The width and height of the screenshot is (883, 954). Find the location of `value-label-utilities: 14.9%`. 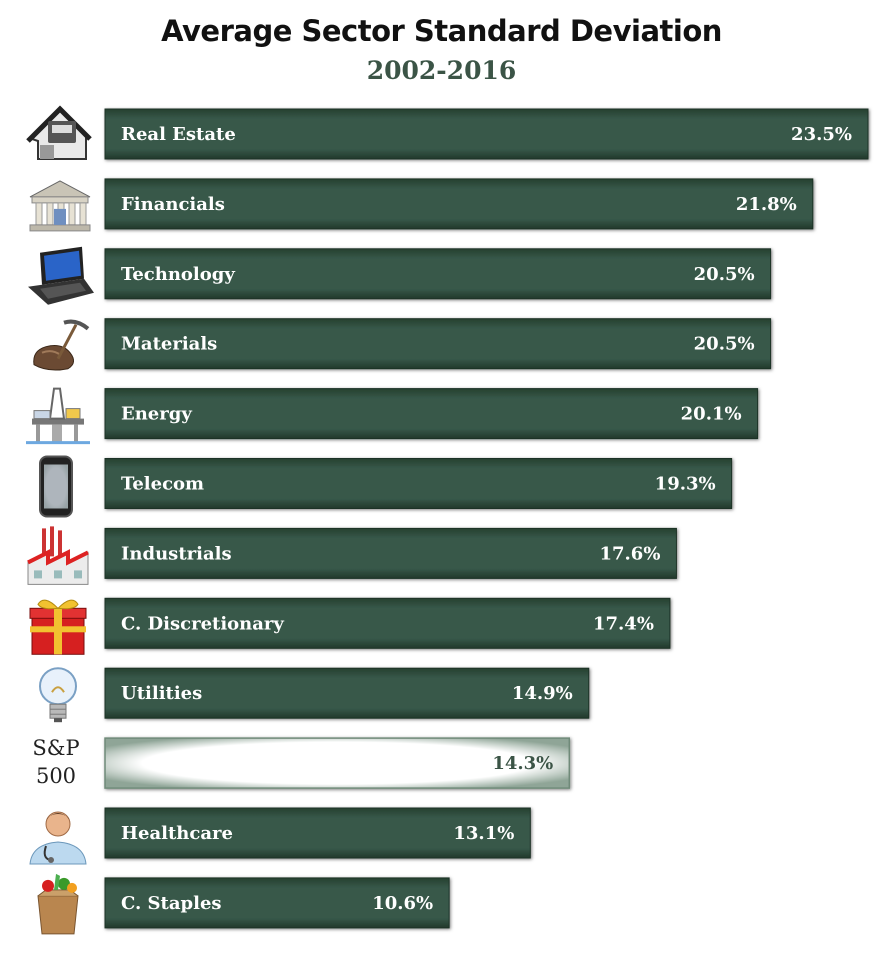

value-label-utilities: 14.9% is located at coordinates (542, 693).